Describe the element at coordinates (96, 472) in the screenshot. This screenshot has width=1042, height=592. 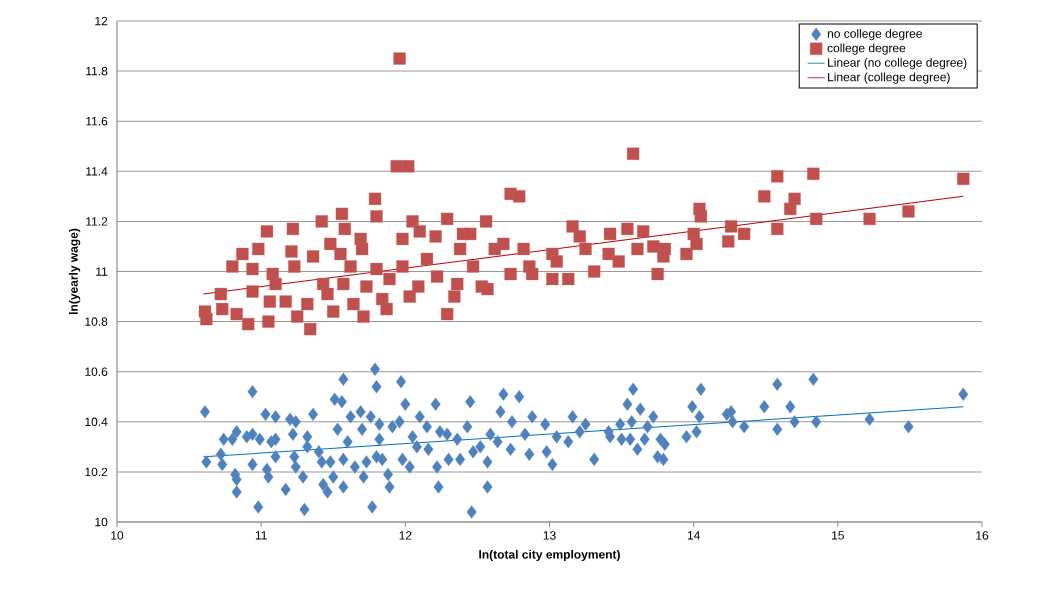
I see `y-tick-label: 10.2` at that location.